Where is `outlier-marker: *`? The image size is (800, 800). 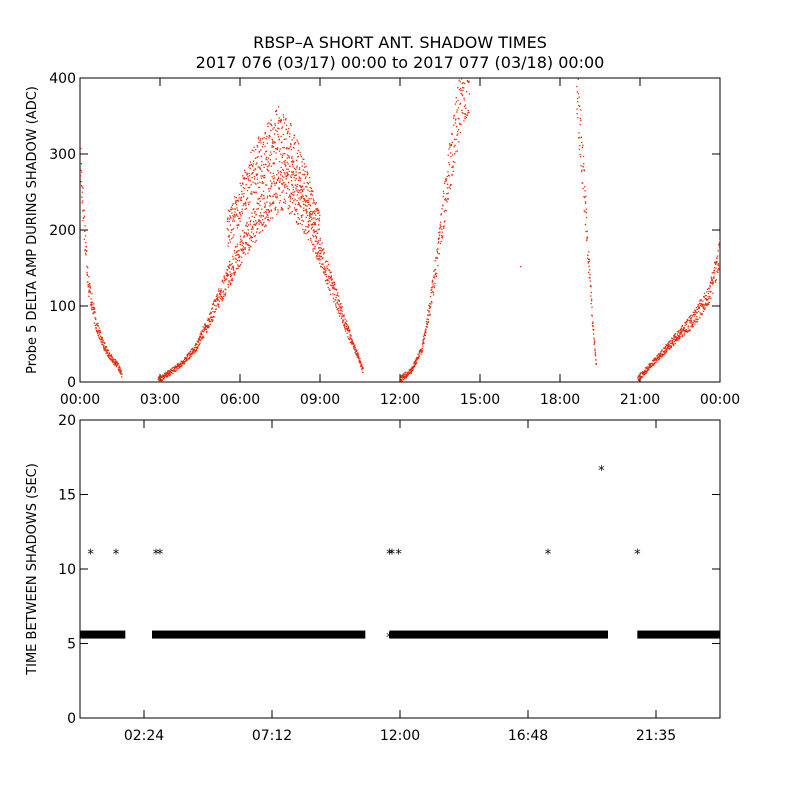
outlier-marker: * is located at coordinates (389, 638).